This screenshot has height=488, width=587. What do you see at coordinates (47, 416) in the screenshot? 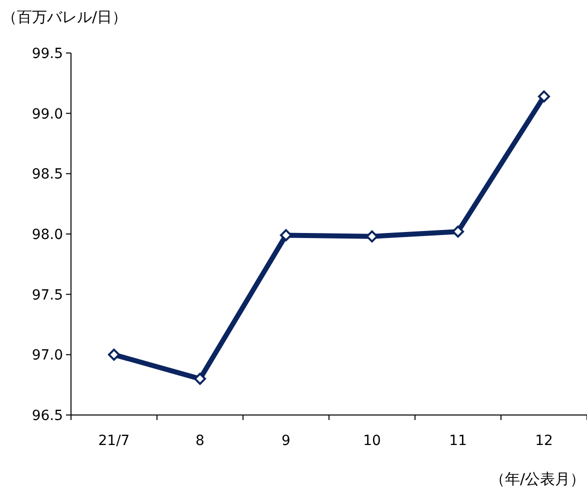
I see `y-tick-label: 96.5` at bounding box center [47, 416].